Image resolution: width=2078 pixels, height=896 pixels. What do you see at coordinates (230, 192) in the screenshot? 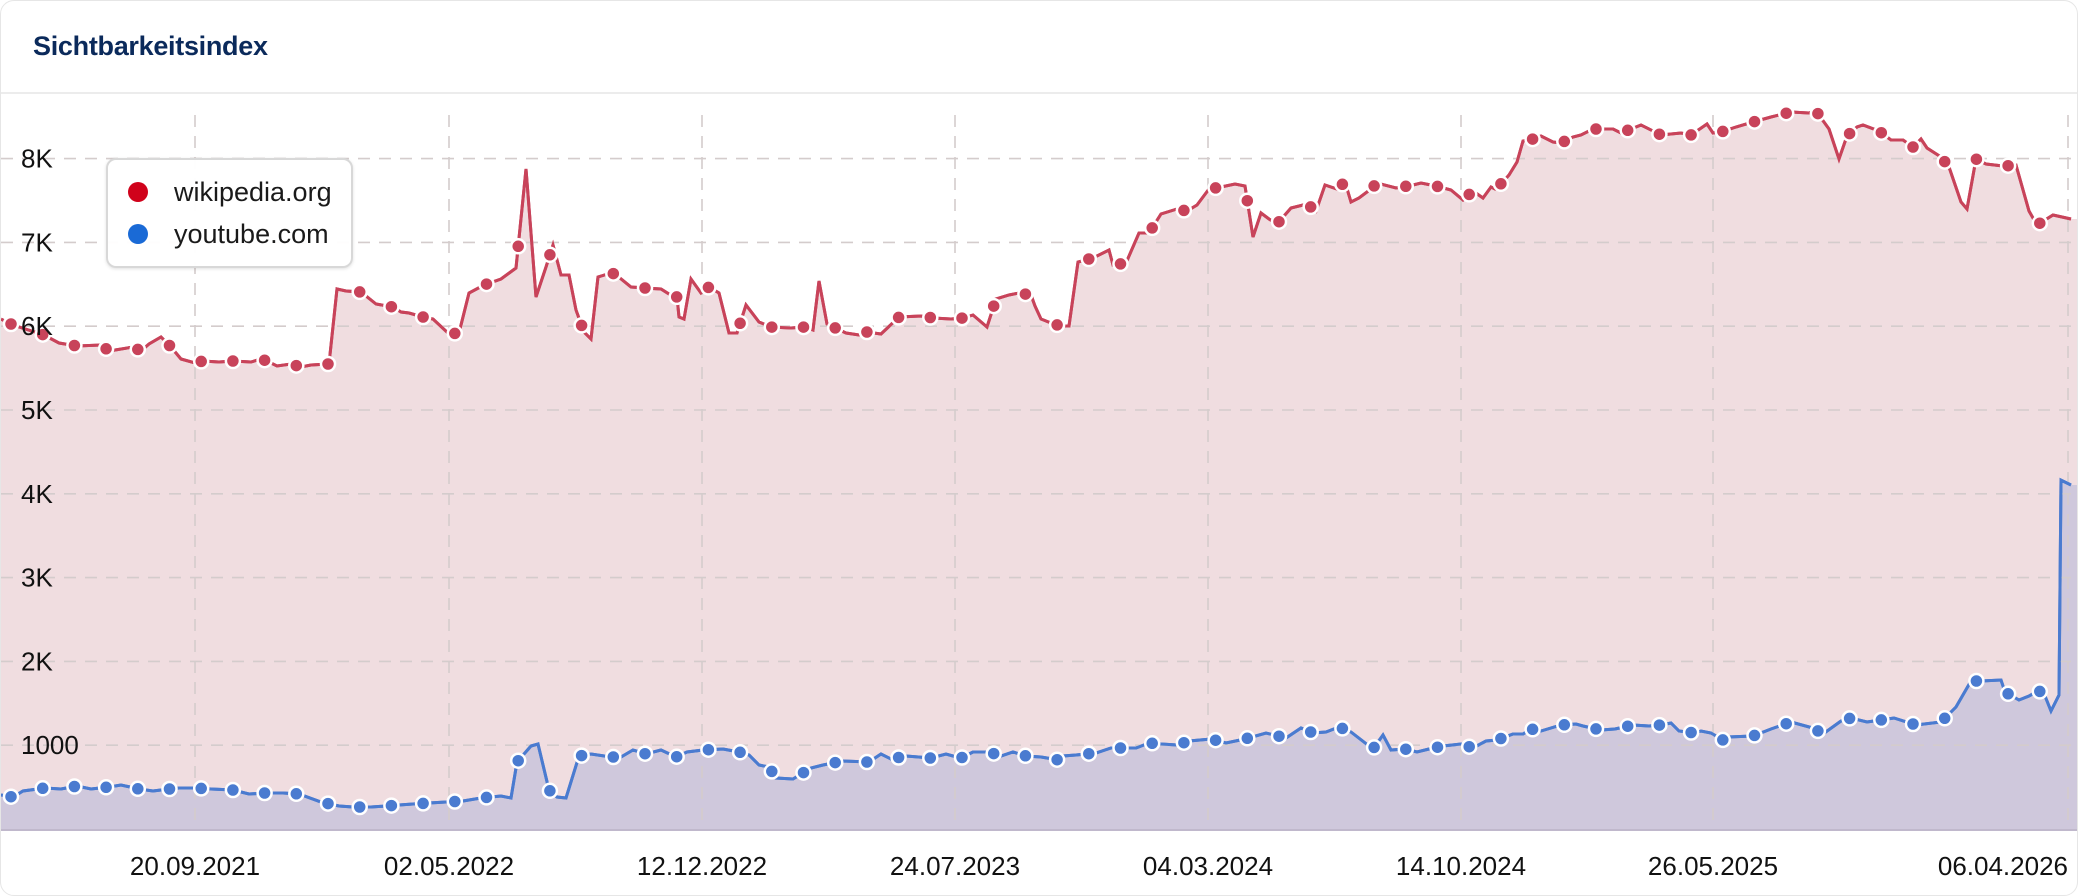
I see `legend-item-wikipedia: wikipedia.org` at bounding box center [230, 192].